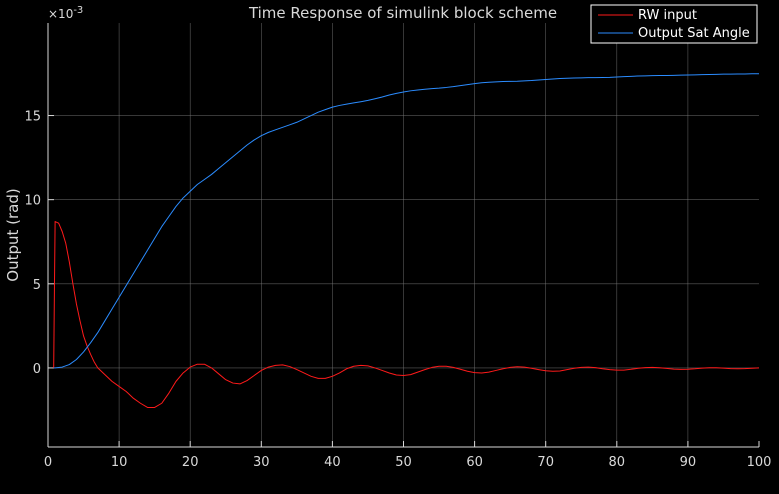 This screenshot has width=779, height=494. Describe the element at coordinates (403, 462) in the screenshot. I see `x-tick-label: 50` at that location.